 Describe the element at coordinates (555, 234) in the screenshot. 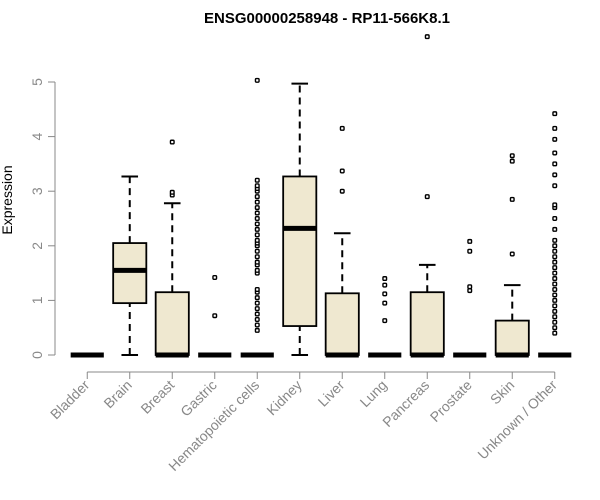

I see `box-group-unknown-other` at that location.